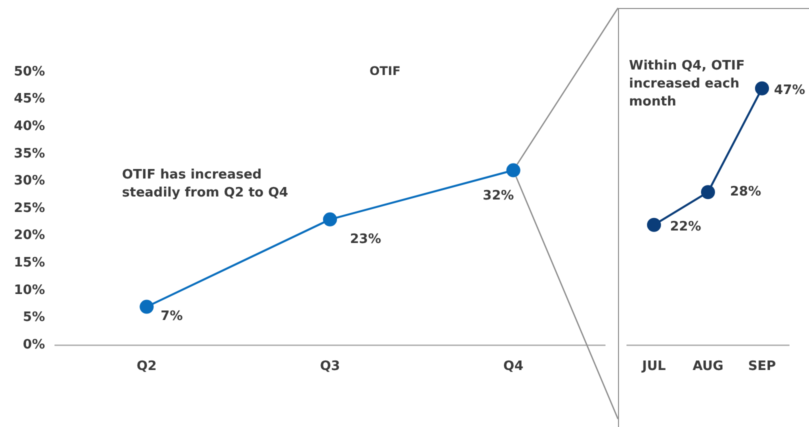 The image size is (809, 427). I want to click on y-tick-label: 40%, so click(29, 126).